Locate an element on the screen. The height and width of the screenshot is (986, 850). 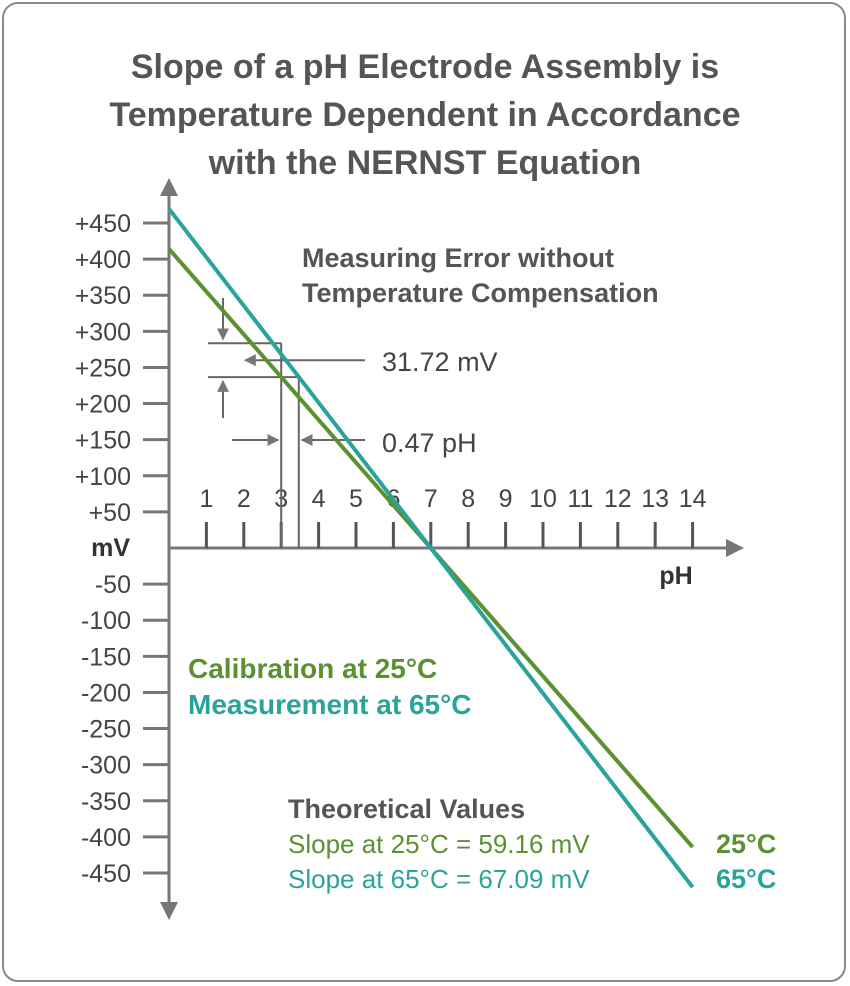
y-axis-arrow-down is located at coordinates (169, 911).